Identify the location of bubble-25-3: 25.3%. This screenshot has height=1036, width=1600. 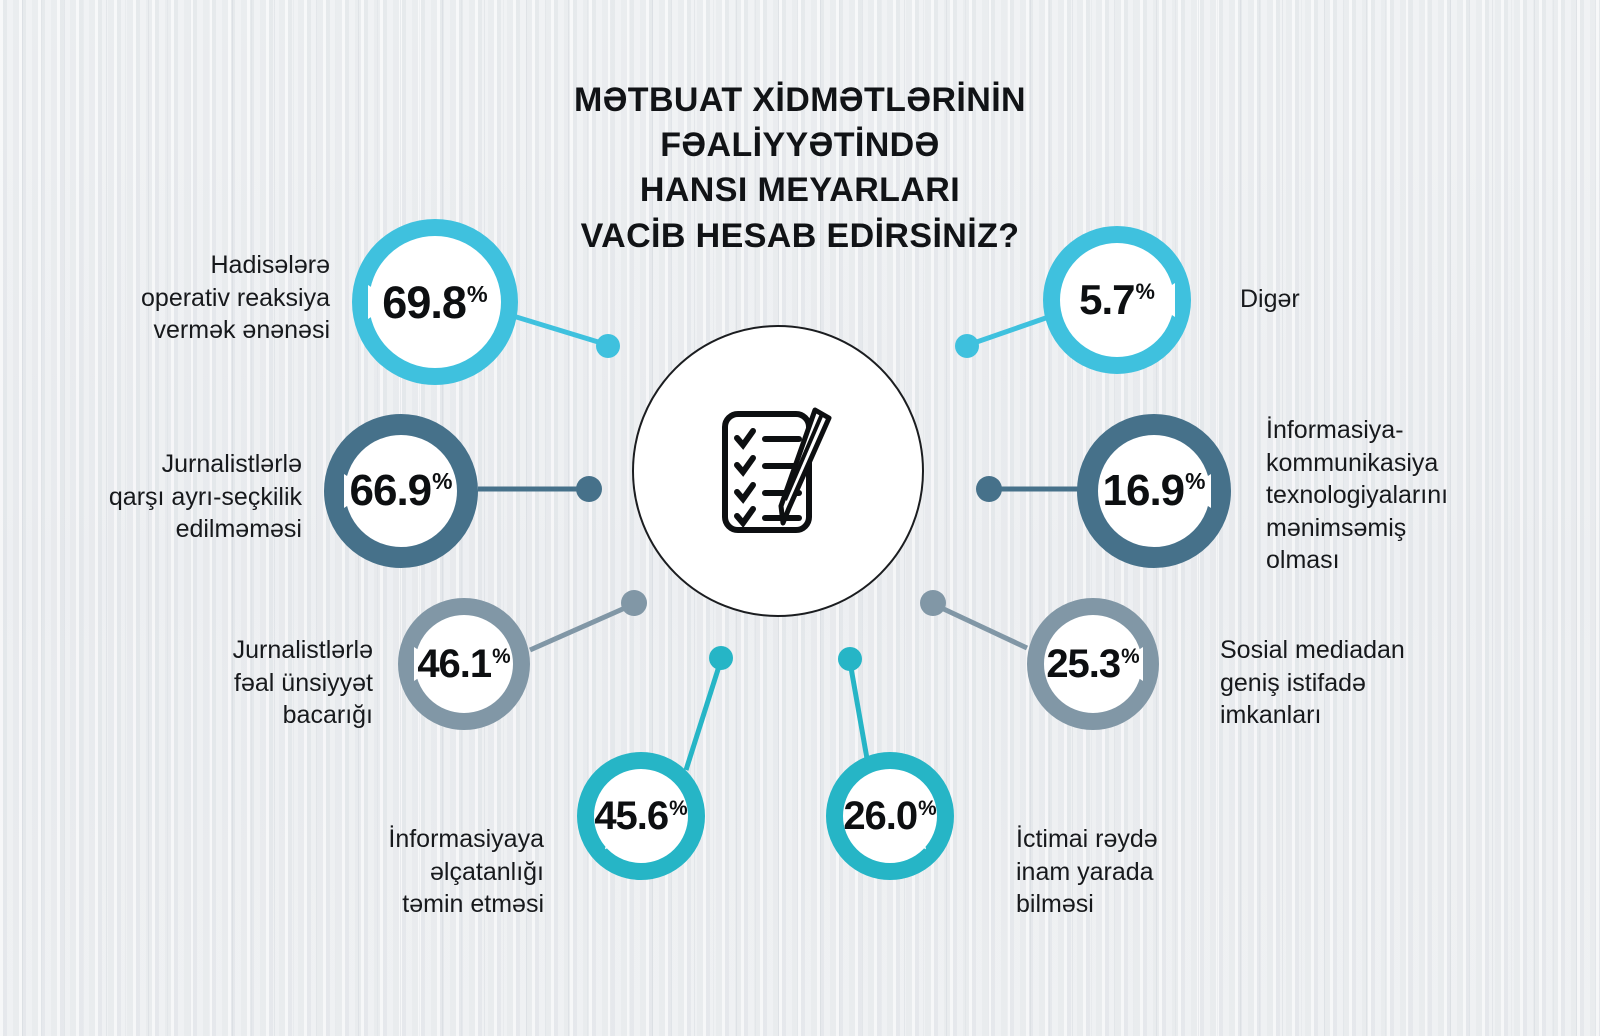
(1093, 664).